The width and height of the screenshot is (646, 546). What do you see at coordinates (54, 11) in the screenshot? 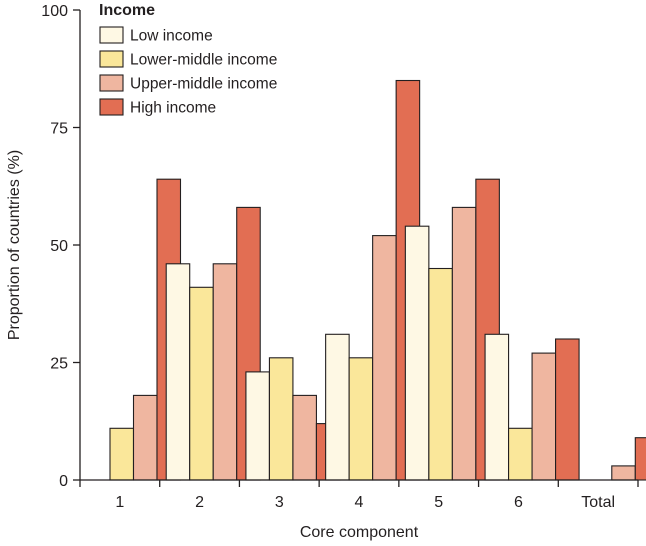
I see `y-tick-label: 100` at bounding box center [54, 11].